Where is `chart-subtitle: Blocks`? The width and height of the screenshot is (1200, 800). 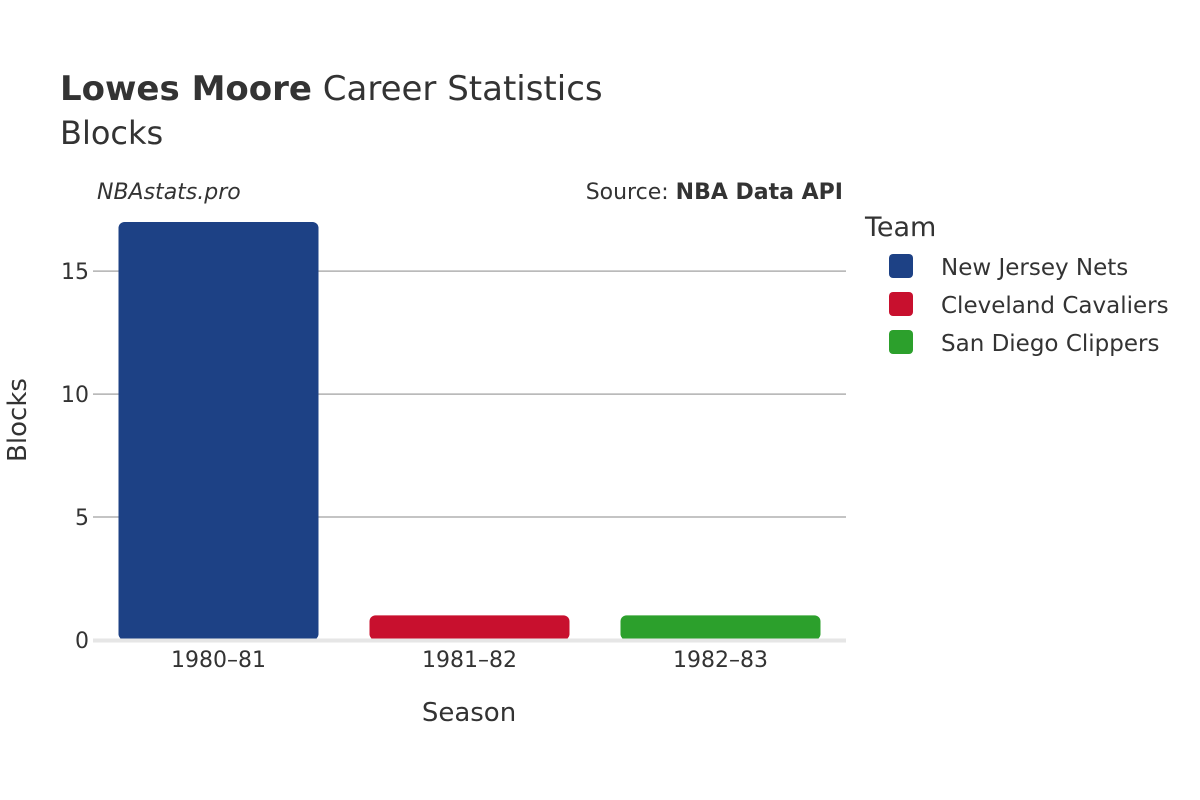
chart-subtitle: Blocks is located at coordinates (111, 133).